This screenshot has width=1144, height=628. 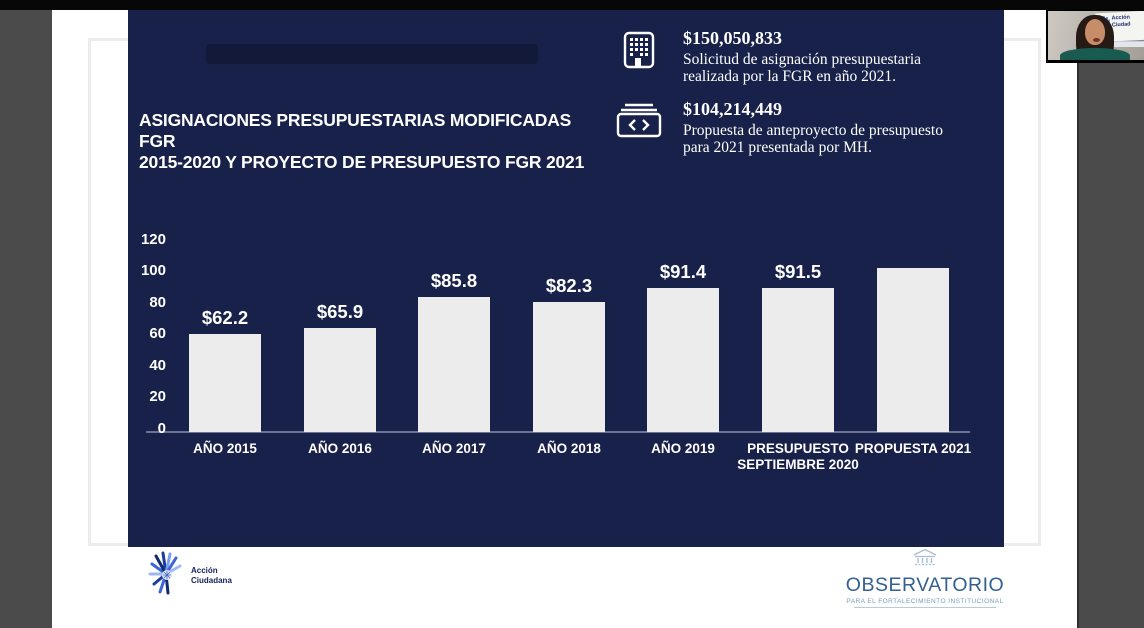 What do you see at coordinates (225, 317) in the screenshot?
I see `bar-value-label: $62.2` at bounding box center [225, 317].